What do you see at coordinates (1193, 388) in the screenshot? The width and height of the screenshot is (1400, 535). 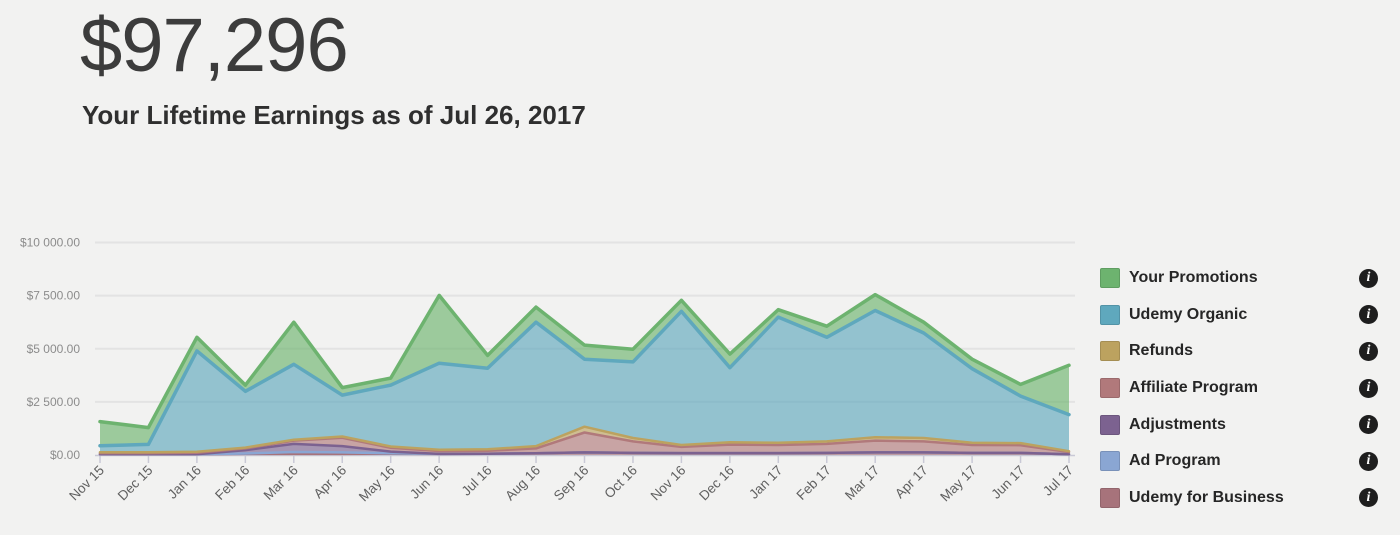 I see `legend-label: Affiliate Program` at bounding box center [1193, 388].